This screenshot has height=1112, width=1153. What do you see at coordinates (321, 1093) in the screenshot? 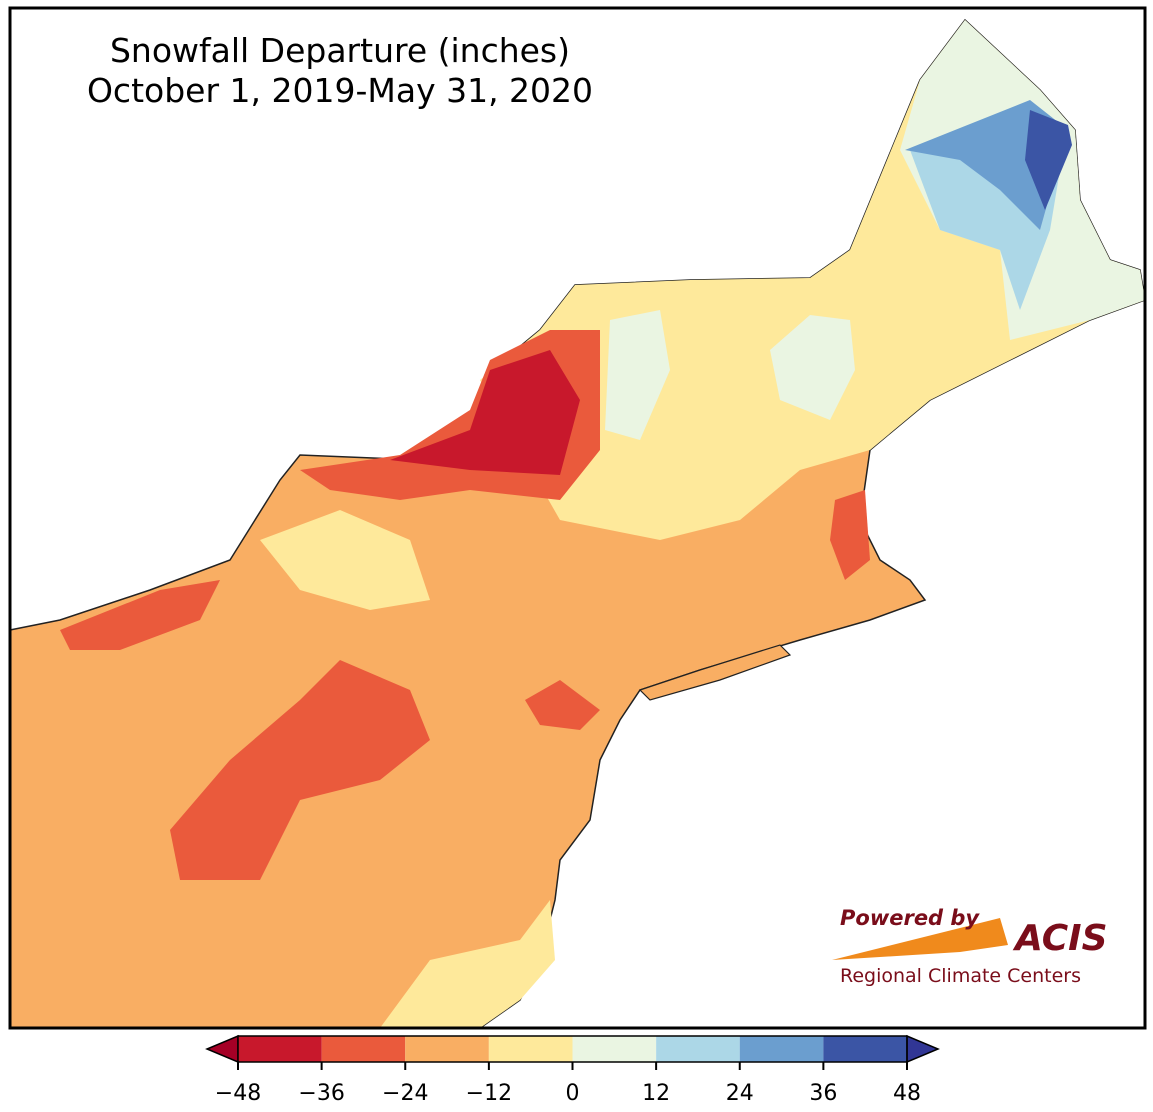
I see `colorbar-tick-label: −36` at bounding box center [321, 1093].